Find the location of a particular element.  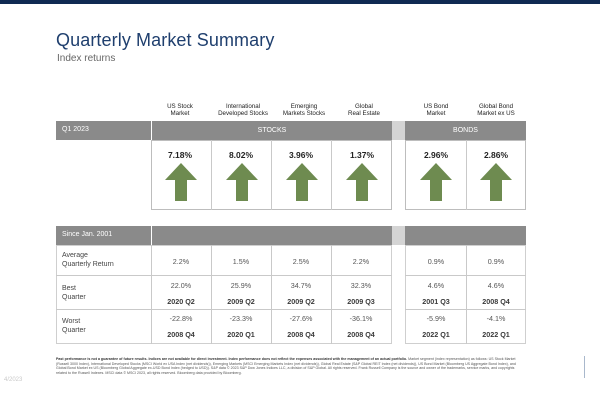

quarter-band-stocks: Q1 2023 STOCKS is located at coordinates (224, 130).